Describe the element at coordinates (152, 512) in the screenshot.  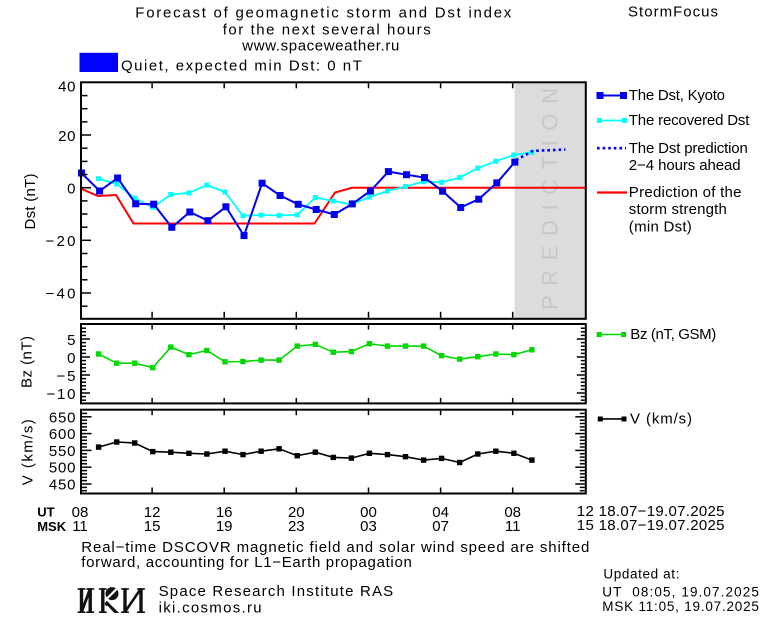
I see `svg-text: 12` at that location.